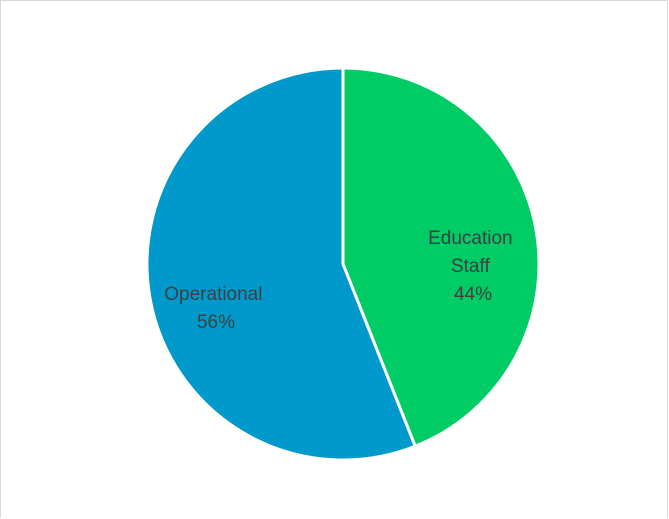 The image size is (669, 519). I want to click on slice-label-education-staff-line2: Staff, so click(470, 266).